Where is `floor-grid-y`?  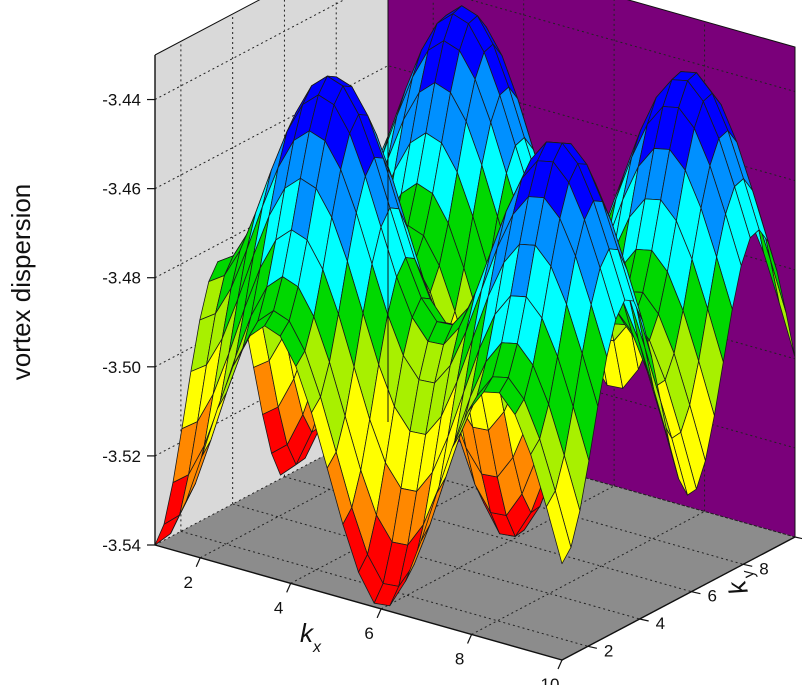 floor-grid-y is located at coordinates (436, 561).